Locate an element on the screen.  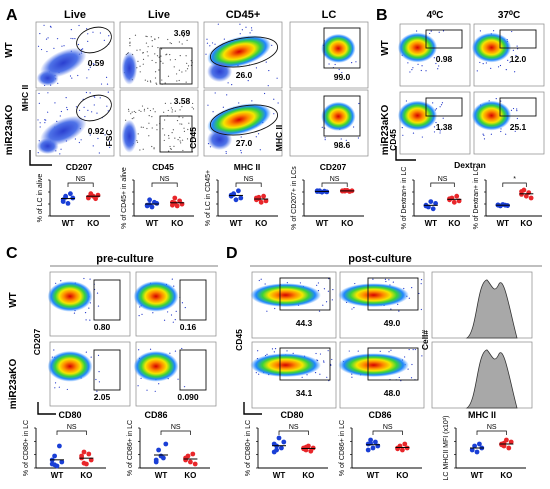
flow-x-axis-label: CD207 is located at coordinates (79, 167).